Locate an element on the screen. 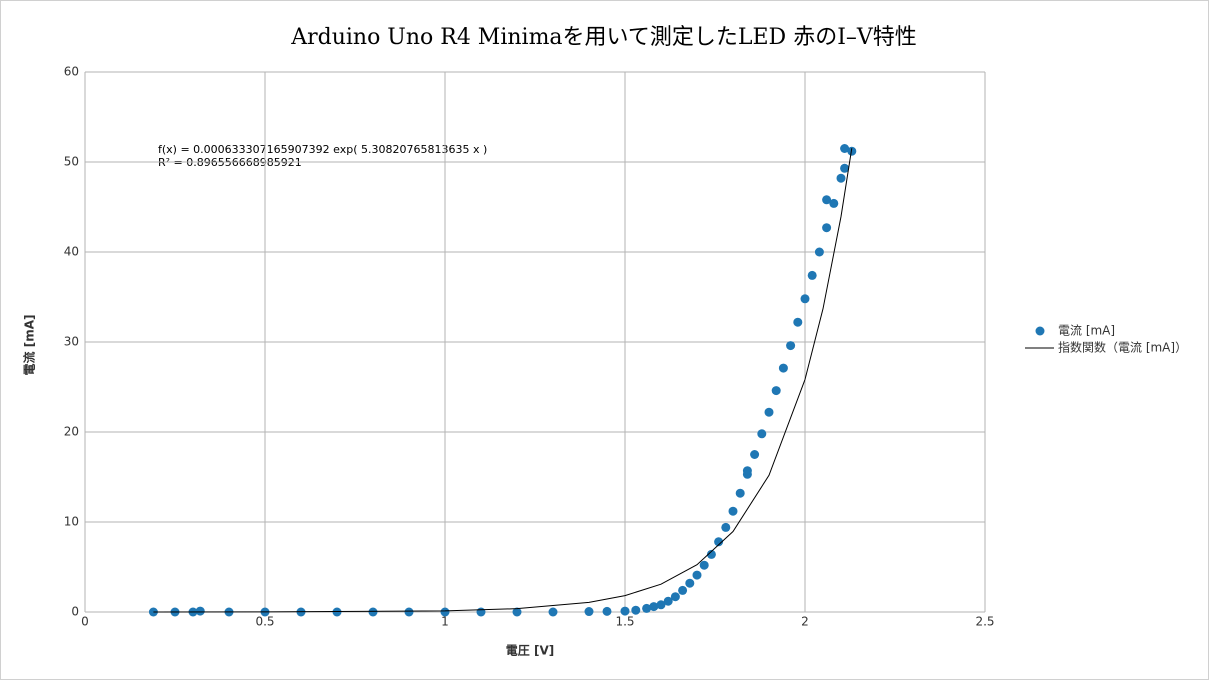 Image resolution: width=1209 pixels, height=684 pixels. chart-title: Arduino Uno R4 Minimaを用いて測定したLED 赤のI–V特性 is located at coordinates (603, 37).